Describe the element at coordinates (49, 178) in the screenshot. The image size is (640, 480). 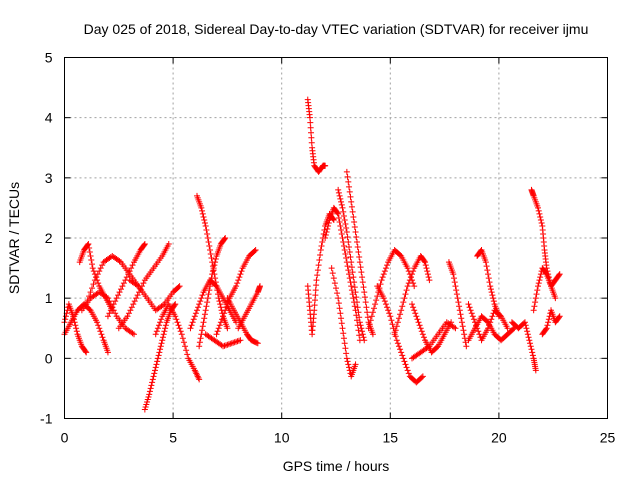
I see `y-tick-label: 3` at that location.